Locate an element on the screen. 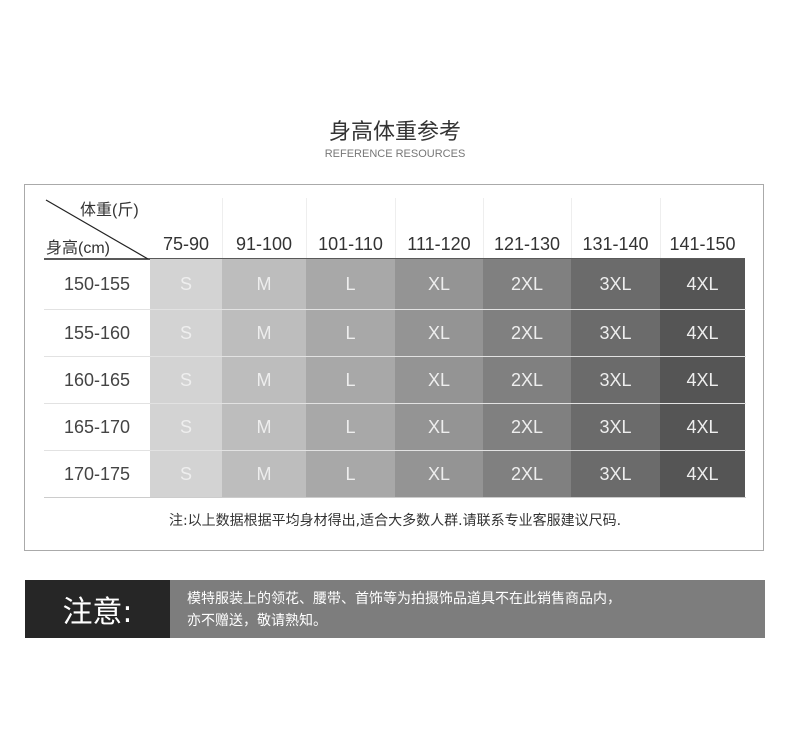 The width and height of the screenshot is (790, 740). weight-range-header: 101-110 is located at coordinates (350, 243).